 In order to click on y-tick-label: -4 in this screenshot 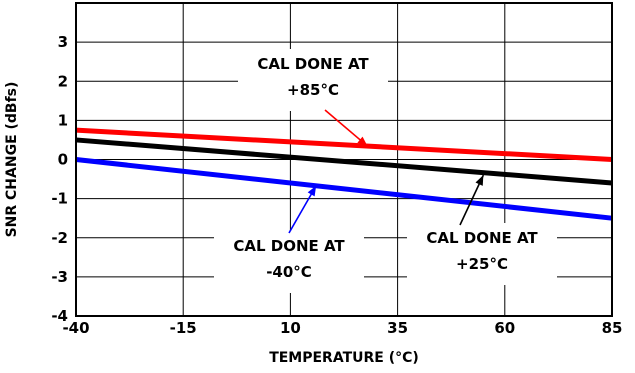, I will do `click(59, 316)`.